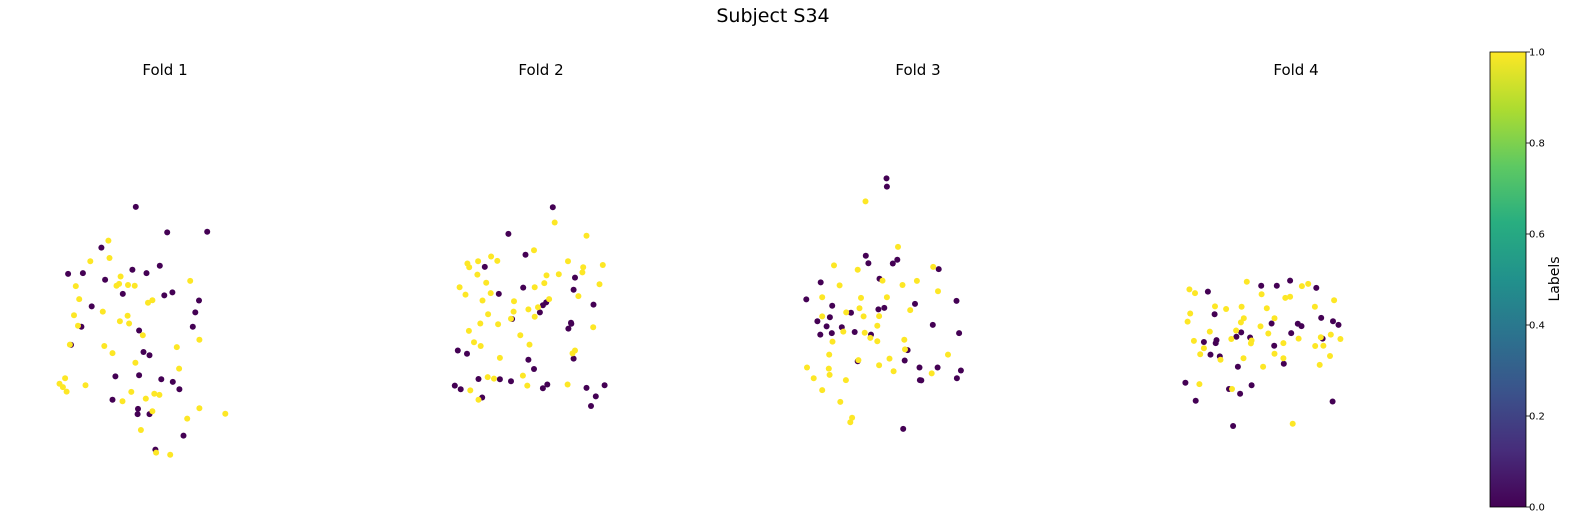 This screenshot has width=1593, height=527. I want to click on figure-title: Subject S34, so click(772, 16).